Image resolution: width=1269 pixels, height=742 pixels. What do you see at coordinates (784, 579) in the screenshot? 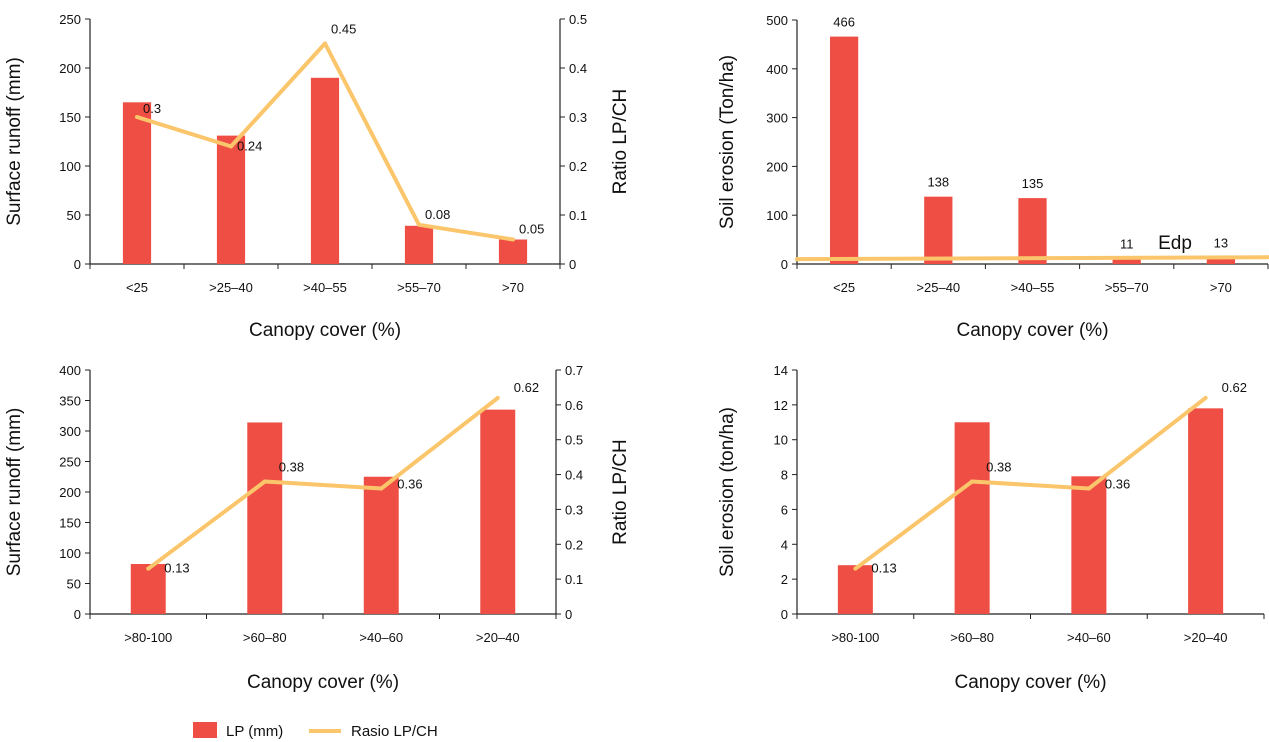
I see `y-tick-label: 2` at bounding box center [784, 579].